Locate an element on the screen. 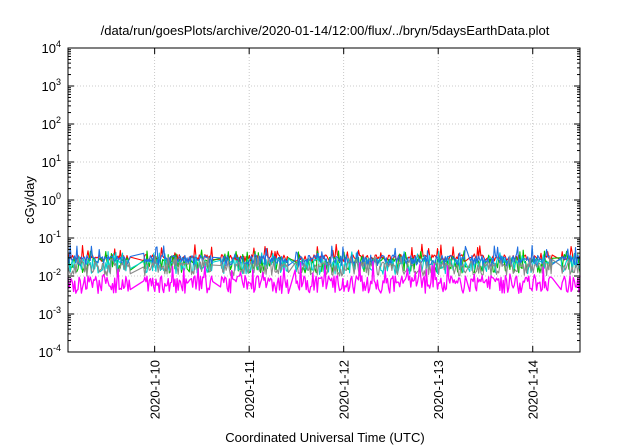  y-tick-label: 10⁴ is located at coordinates (51, 47).